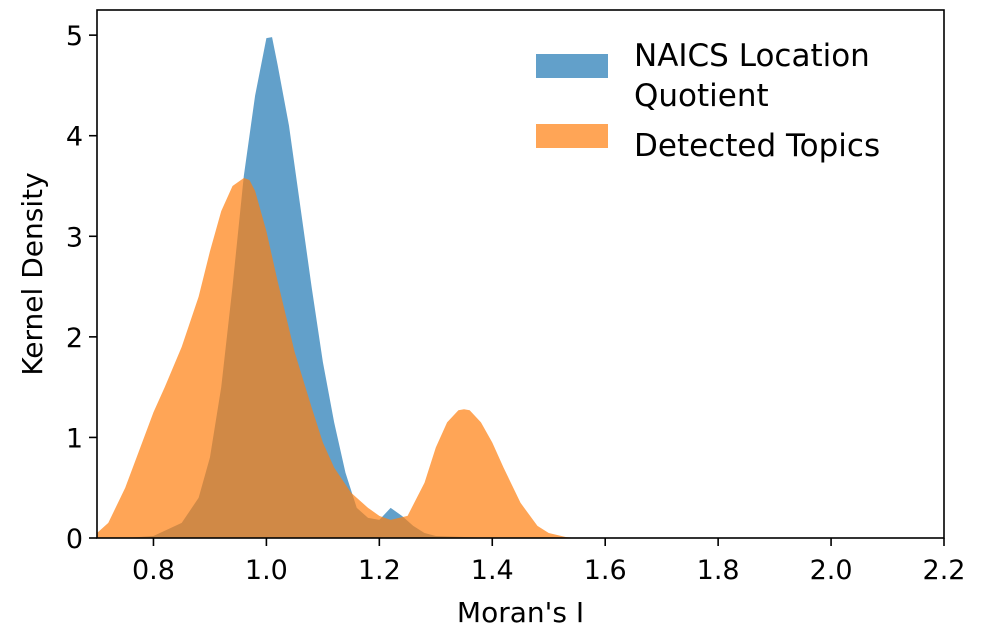 The image size is (990, 630). What do you see at coordinates (757, 146) in the screenshot?
I see `legend-label-2: Detected Topics` at bounding box center [757, 146].